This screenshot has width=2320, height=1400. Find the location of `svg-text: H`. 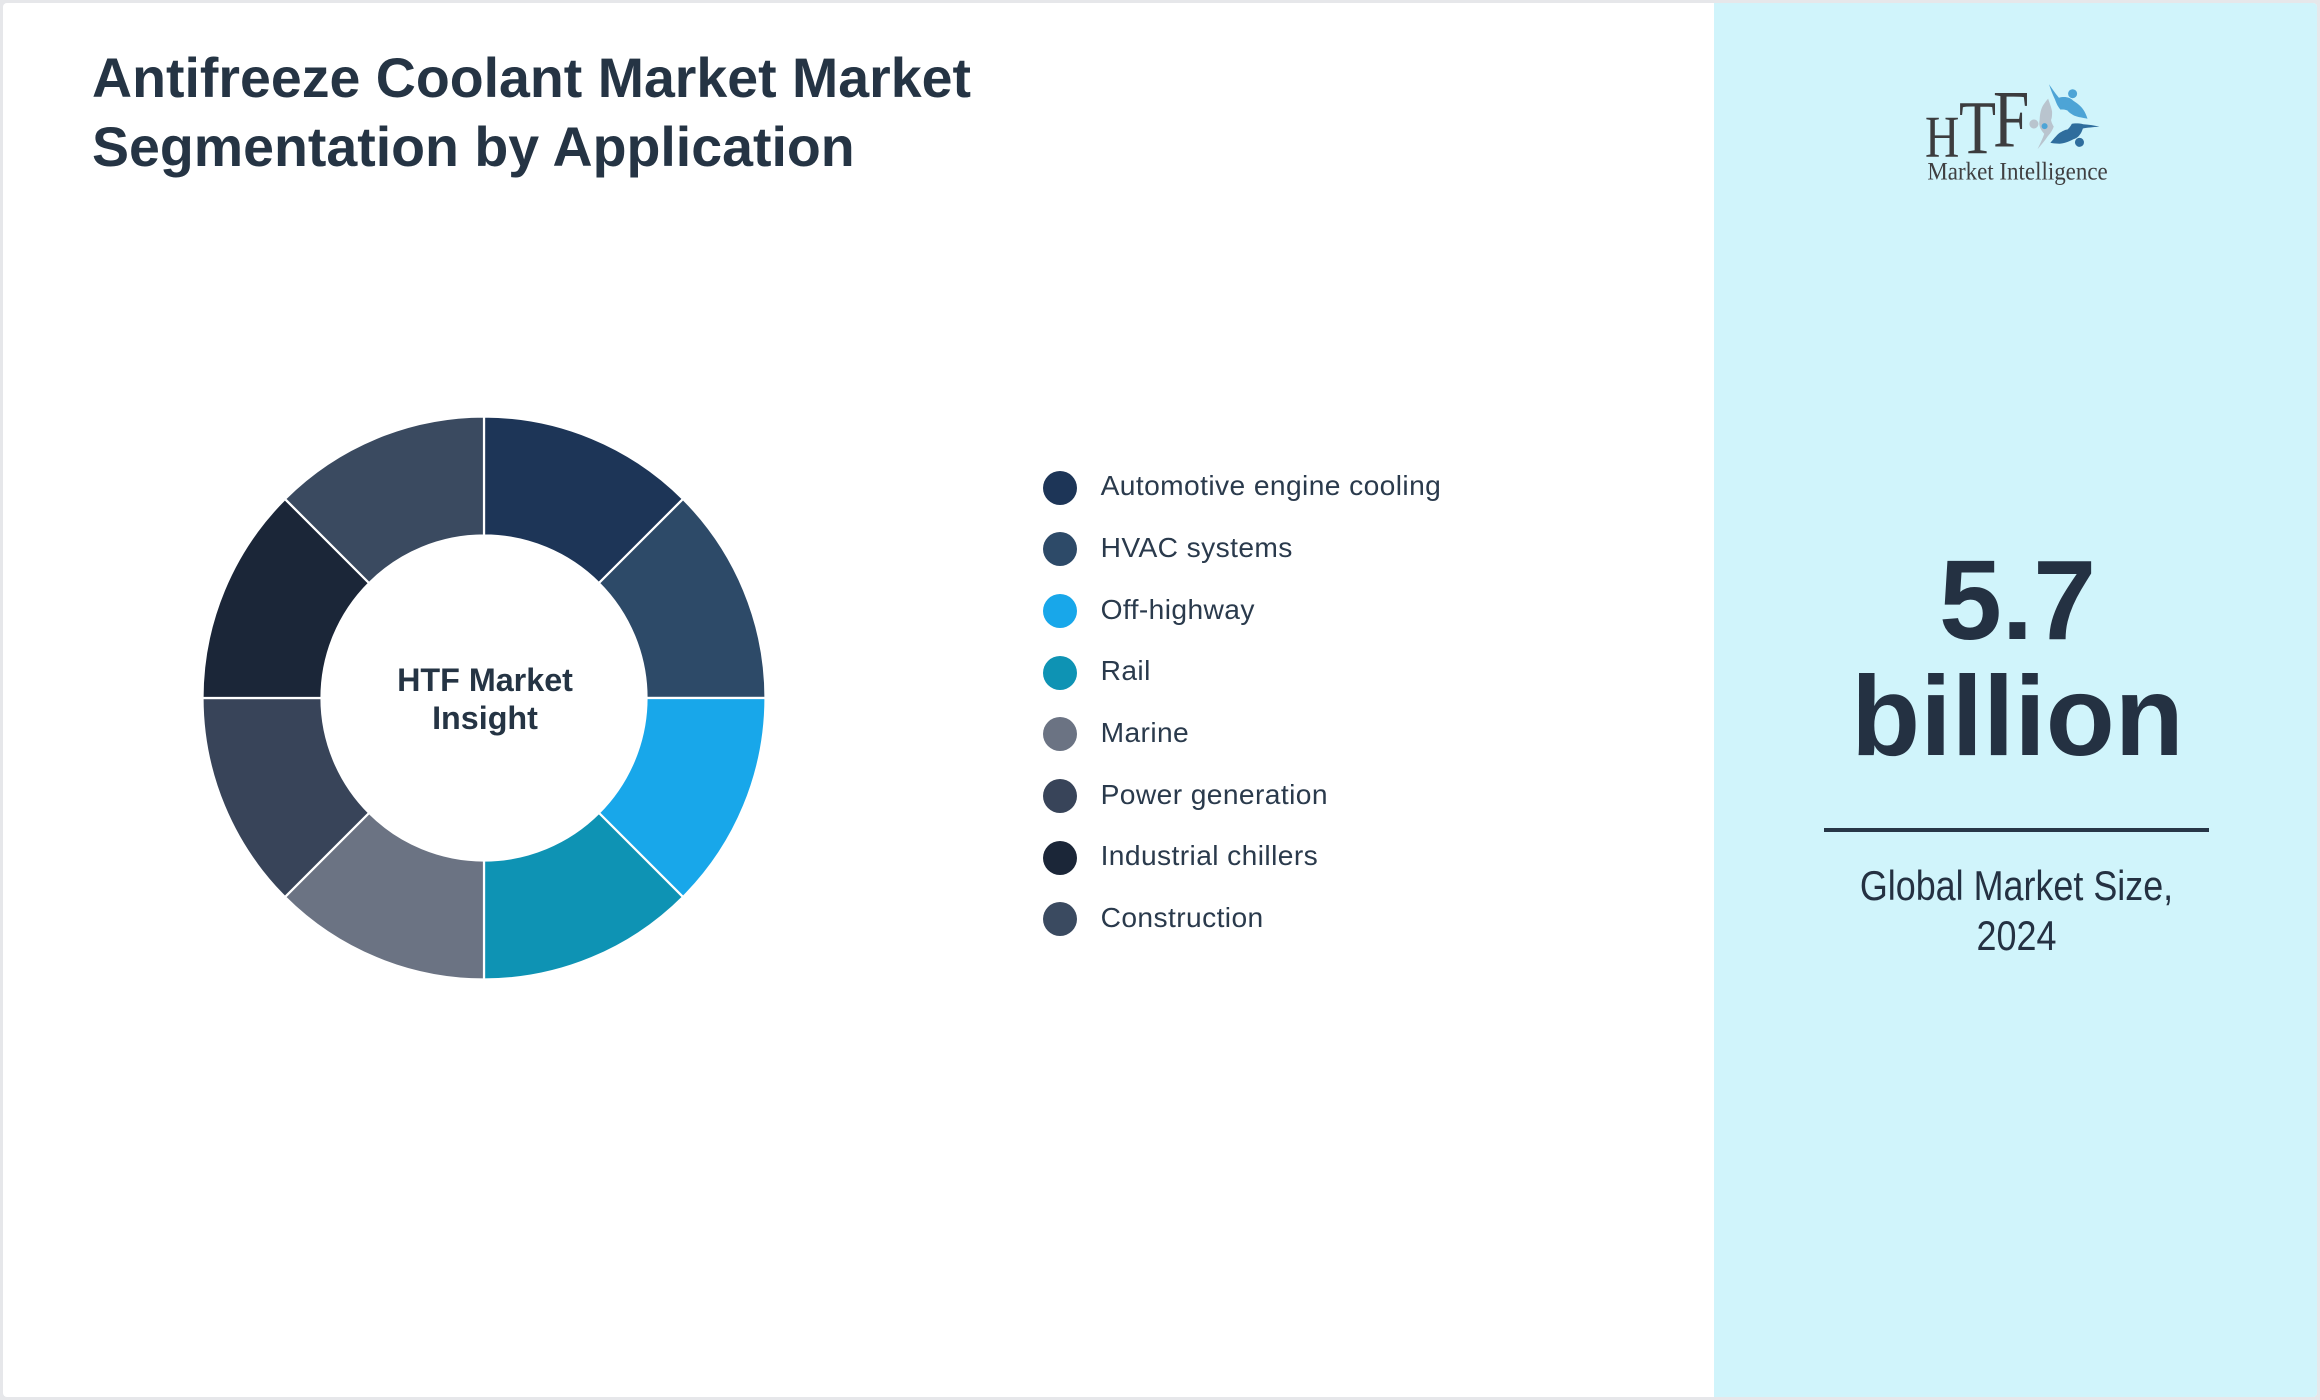

svg-text: H is located at coordinates (1942, 137).